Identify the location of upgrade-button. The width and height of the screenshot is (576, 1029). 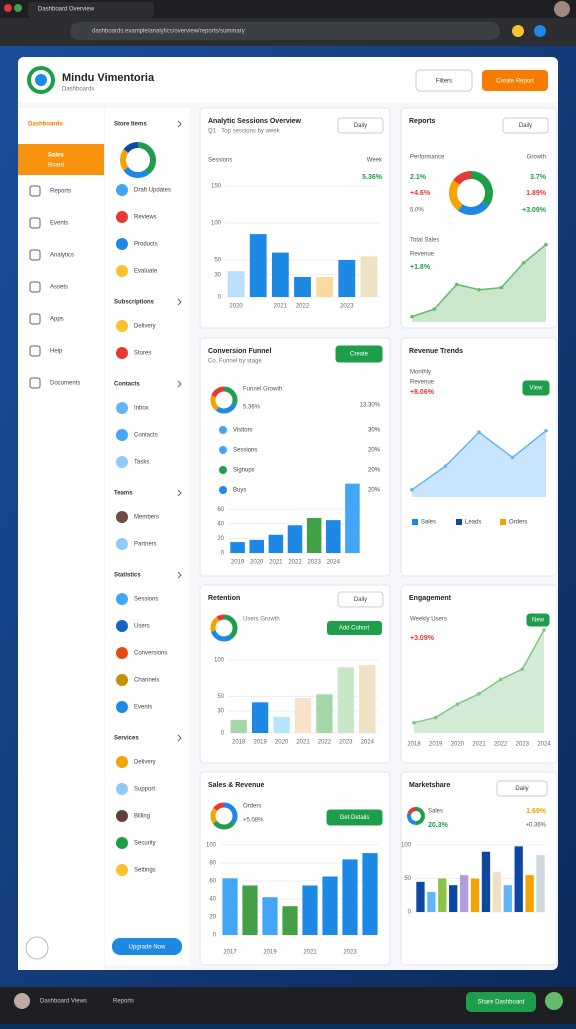
(147, 946).